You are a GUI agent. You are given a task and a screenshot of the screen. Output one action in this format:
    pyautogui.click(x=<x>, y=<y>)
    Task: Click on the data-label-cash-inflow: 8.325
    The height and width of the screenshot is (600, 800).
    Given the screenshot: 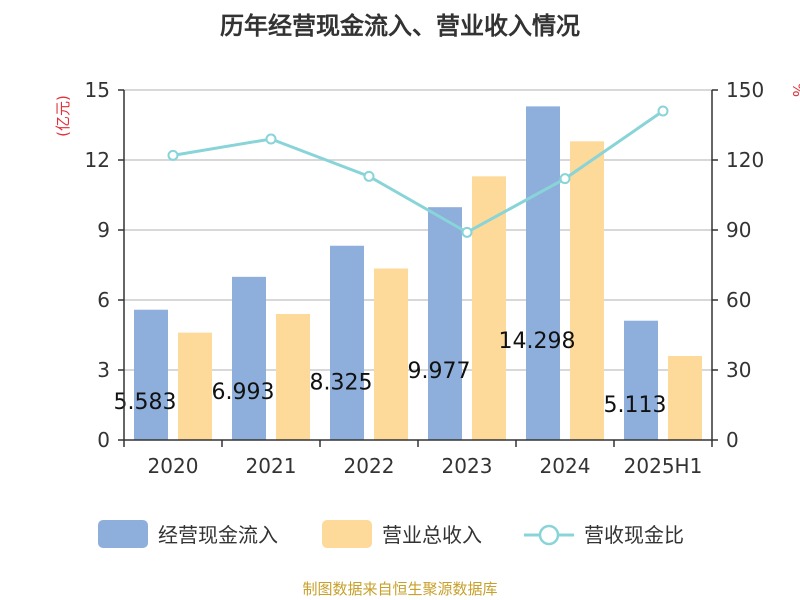 What is the action you would take?
    pyautogui.click(x=341, y=383)
    